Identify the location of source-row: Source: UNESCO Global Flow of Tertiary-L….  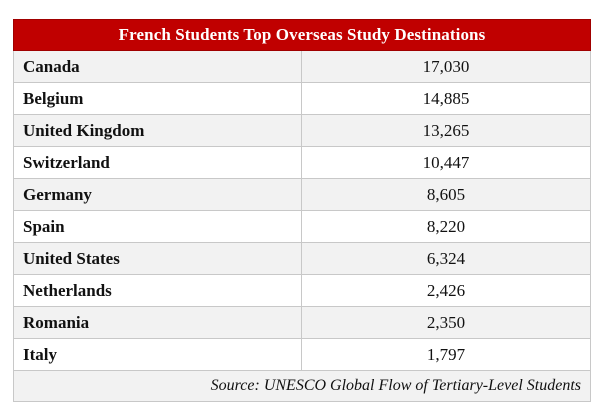
(302, 386).